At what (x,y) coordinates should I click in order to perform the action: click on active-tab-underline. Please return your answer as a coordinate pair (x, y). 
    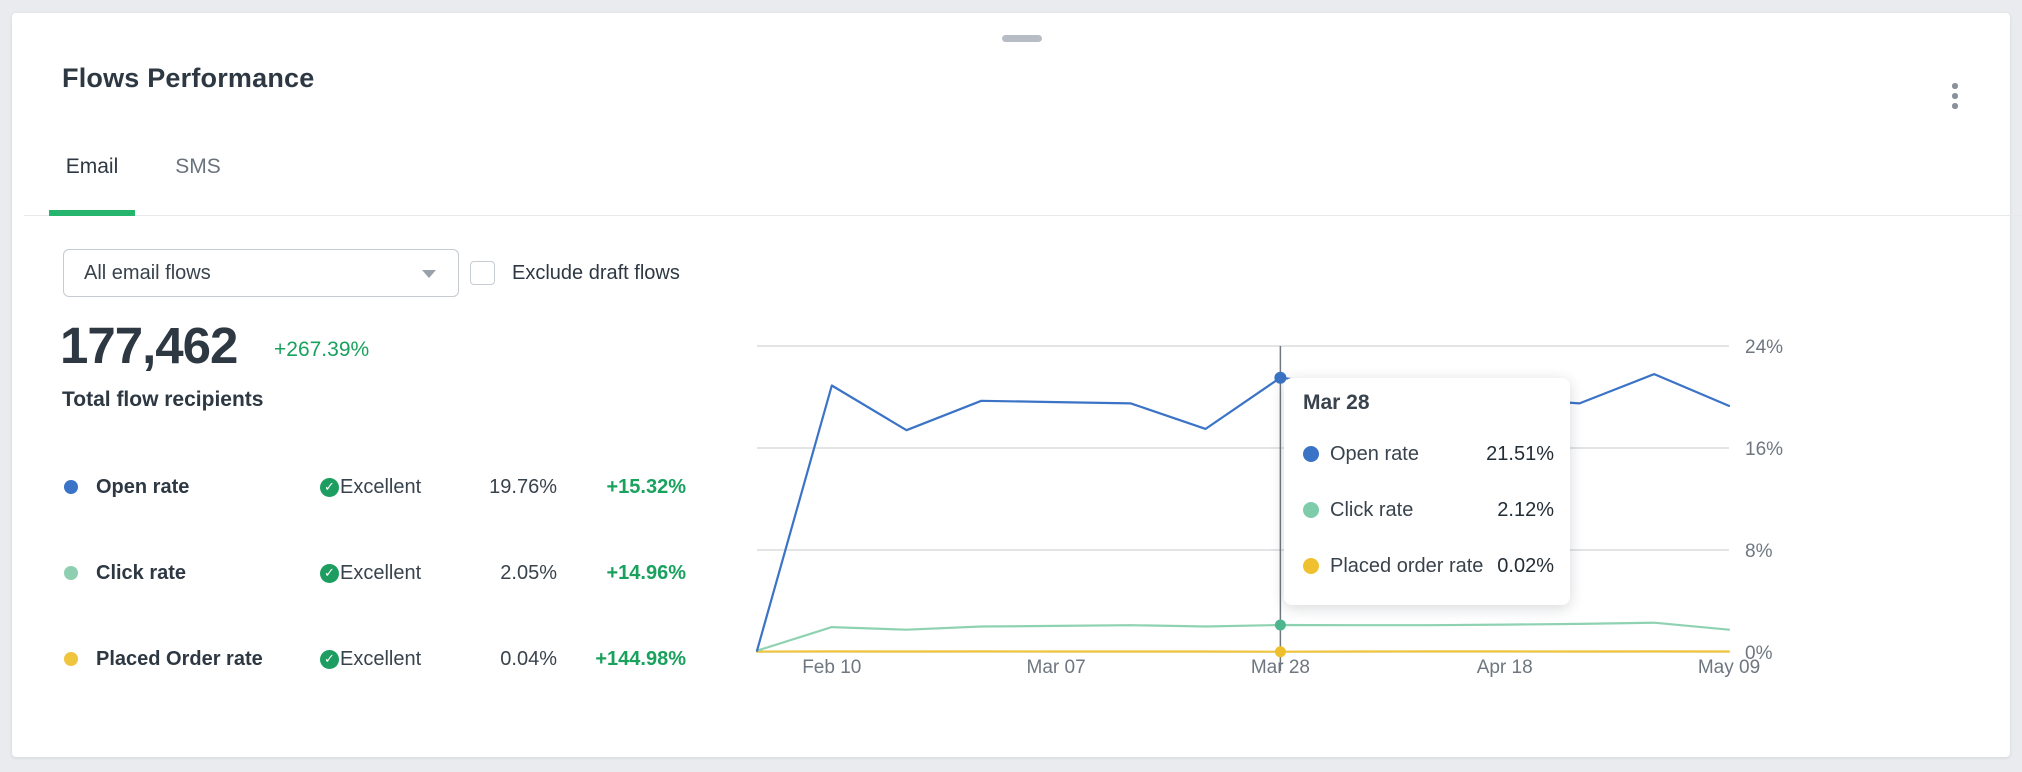
    Looking at the image, I should click on (92, 213).